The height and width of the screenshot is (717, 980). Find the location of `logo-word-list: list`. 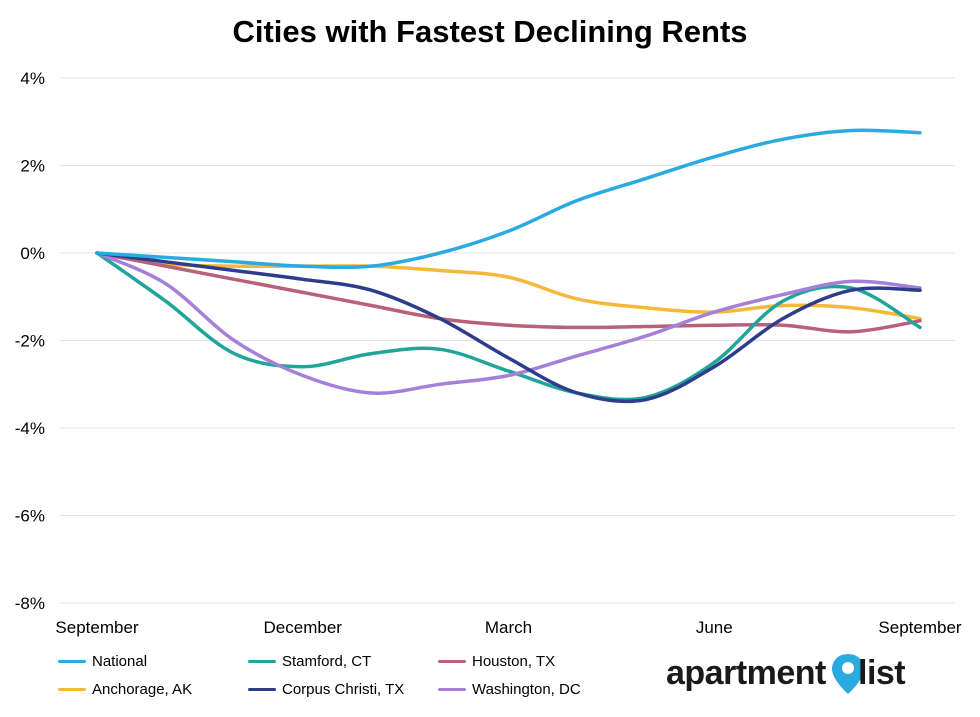

logo-word-list: list is located at coordinates (882, 673).